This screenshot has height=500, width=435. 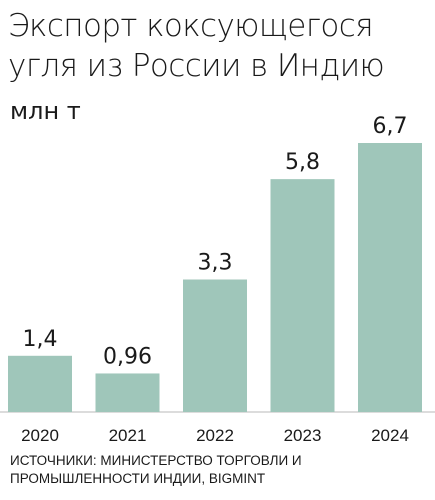 I want to click on x-tick-labels-group: 2020 2021 2022 2023 2024, so click(x=215, y=435).